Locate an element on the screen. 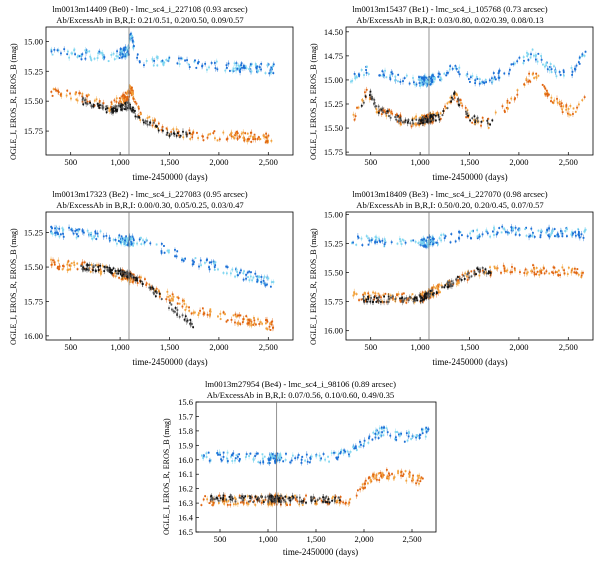 The image size is (600, 563). x-tick-label: 500 is located at coordinates (370, 347).